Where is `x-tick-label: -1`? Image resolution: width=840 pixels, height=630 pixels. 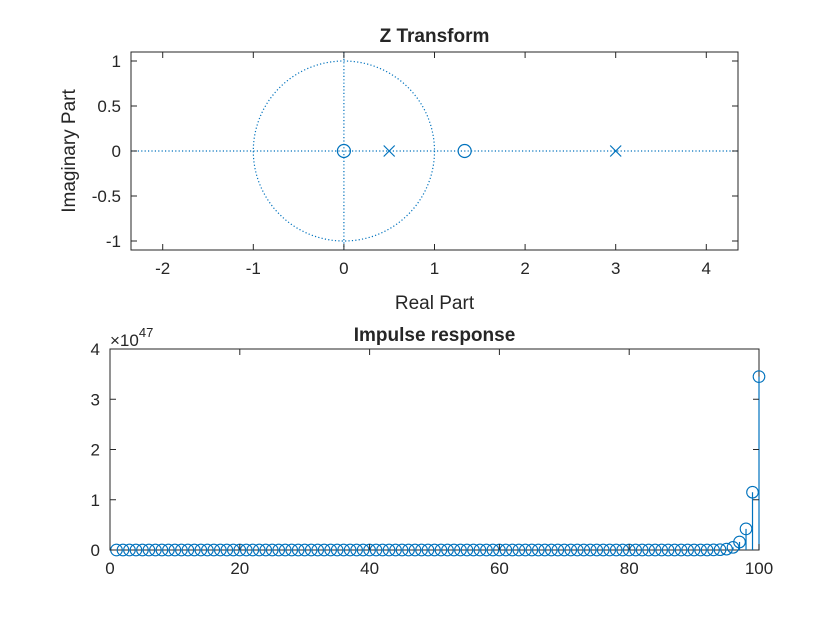
x-tick-label: -1 is located at coordinates (253, 268).